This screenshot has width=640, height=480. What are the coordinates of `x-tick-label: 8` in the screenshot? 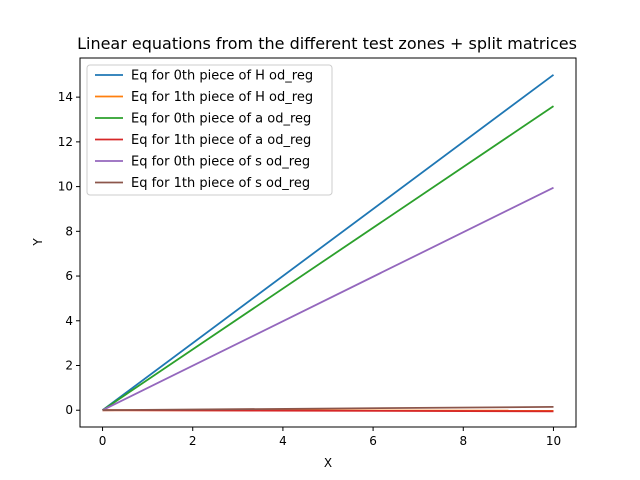 It's located at (463, 441).